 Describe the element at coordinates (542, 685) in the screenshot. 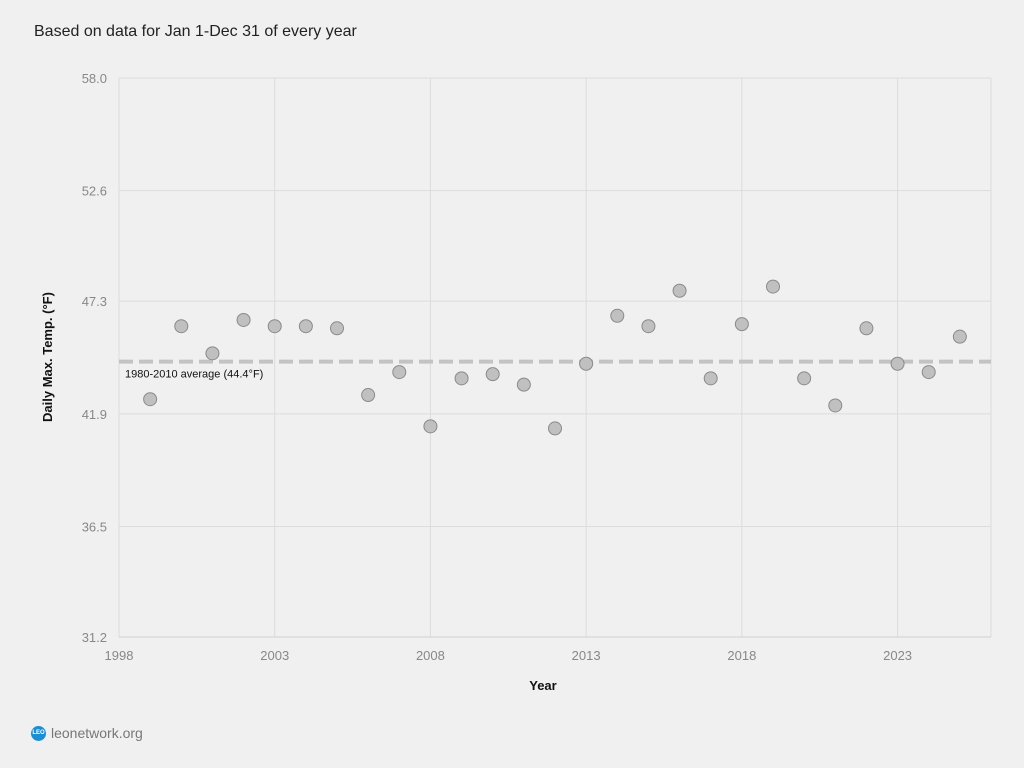

I see `x-axis-title: Year` at that location.